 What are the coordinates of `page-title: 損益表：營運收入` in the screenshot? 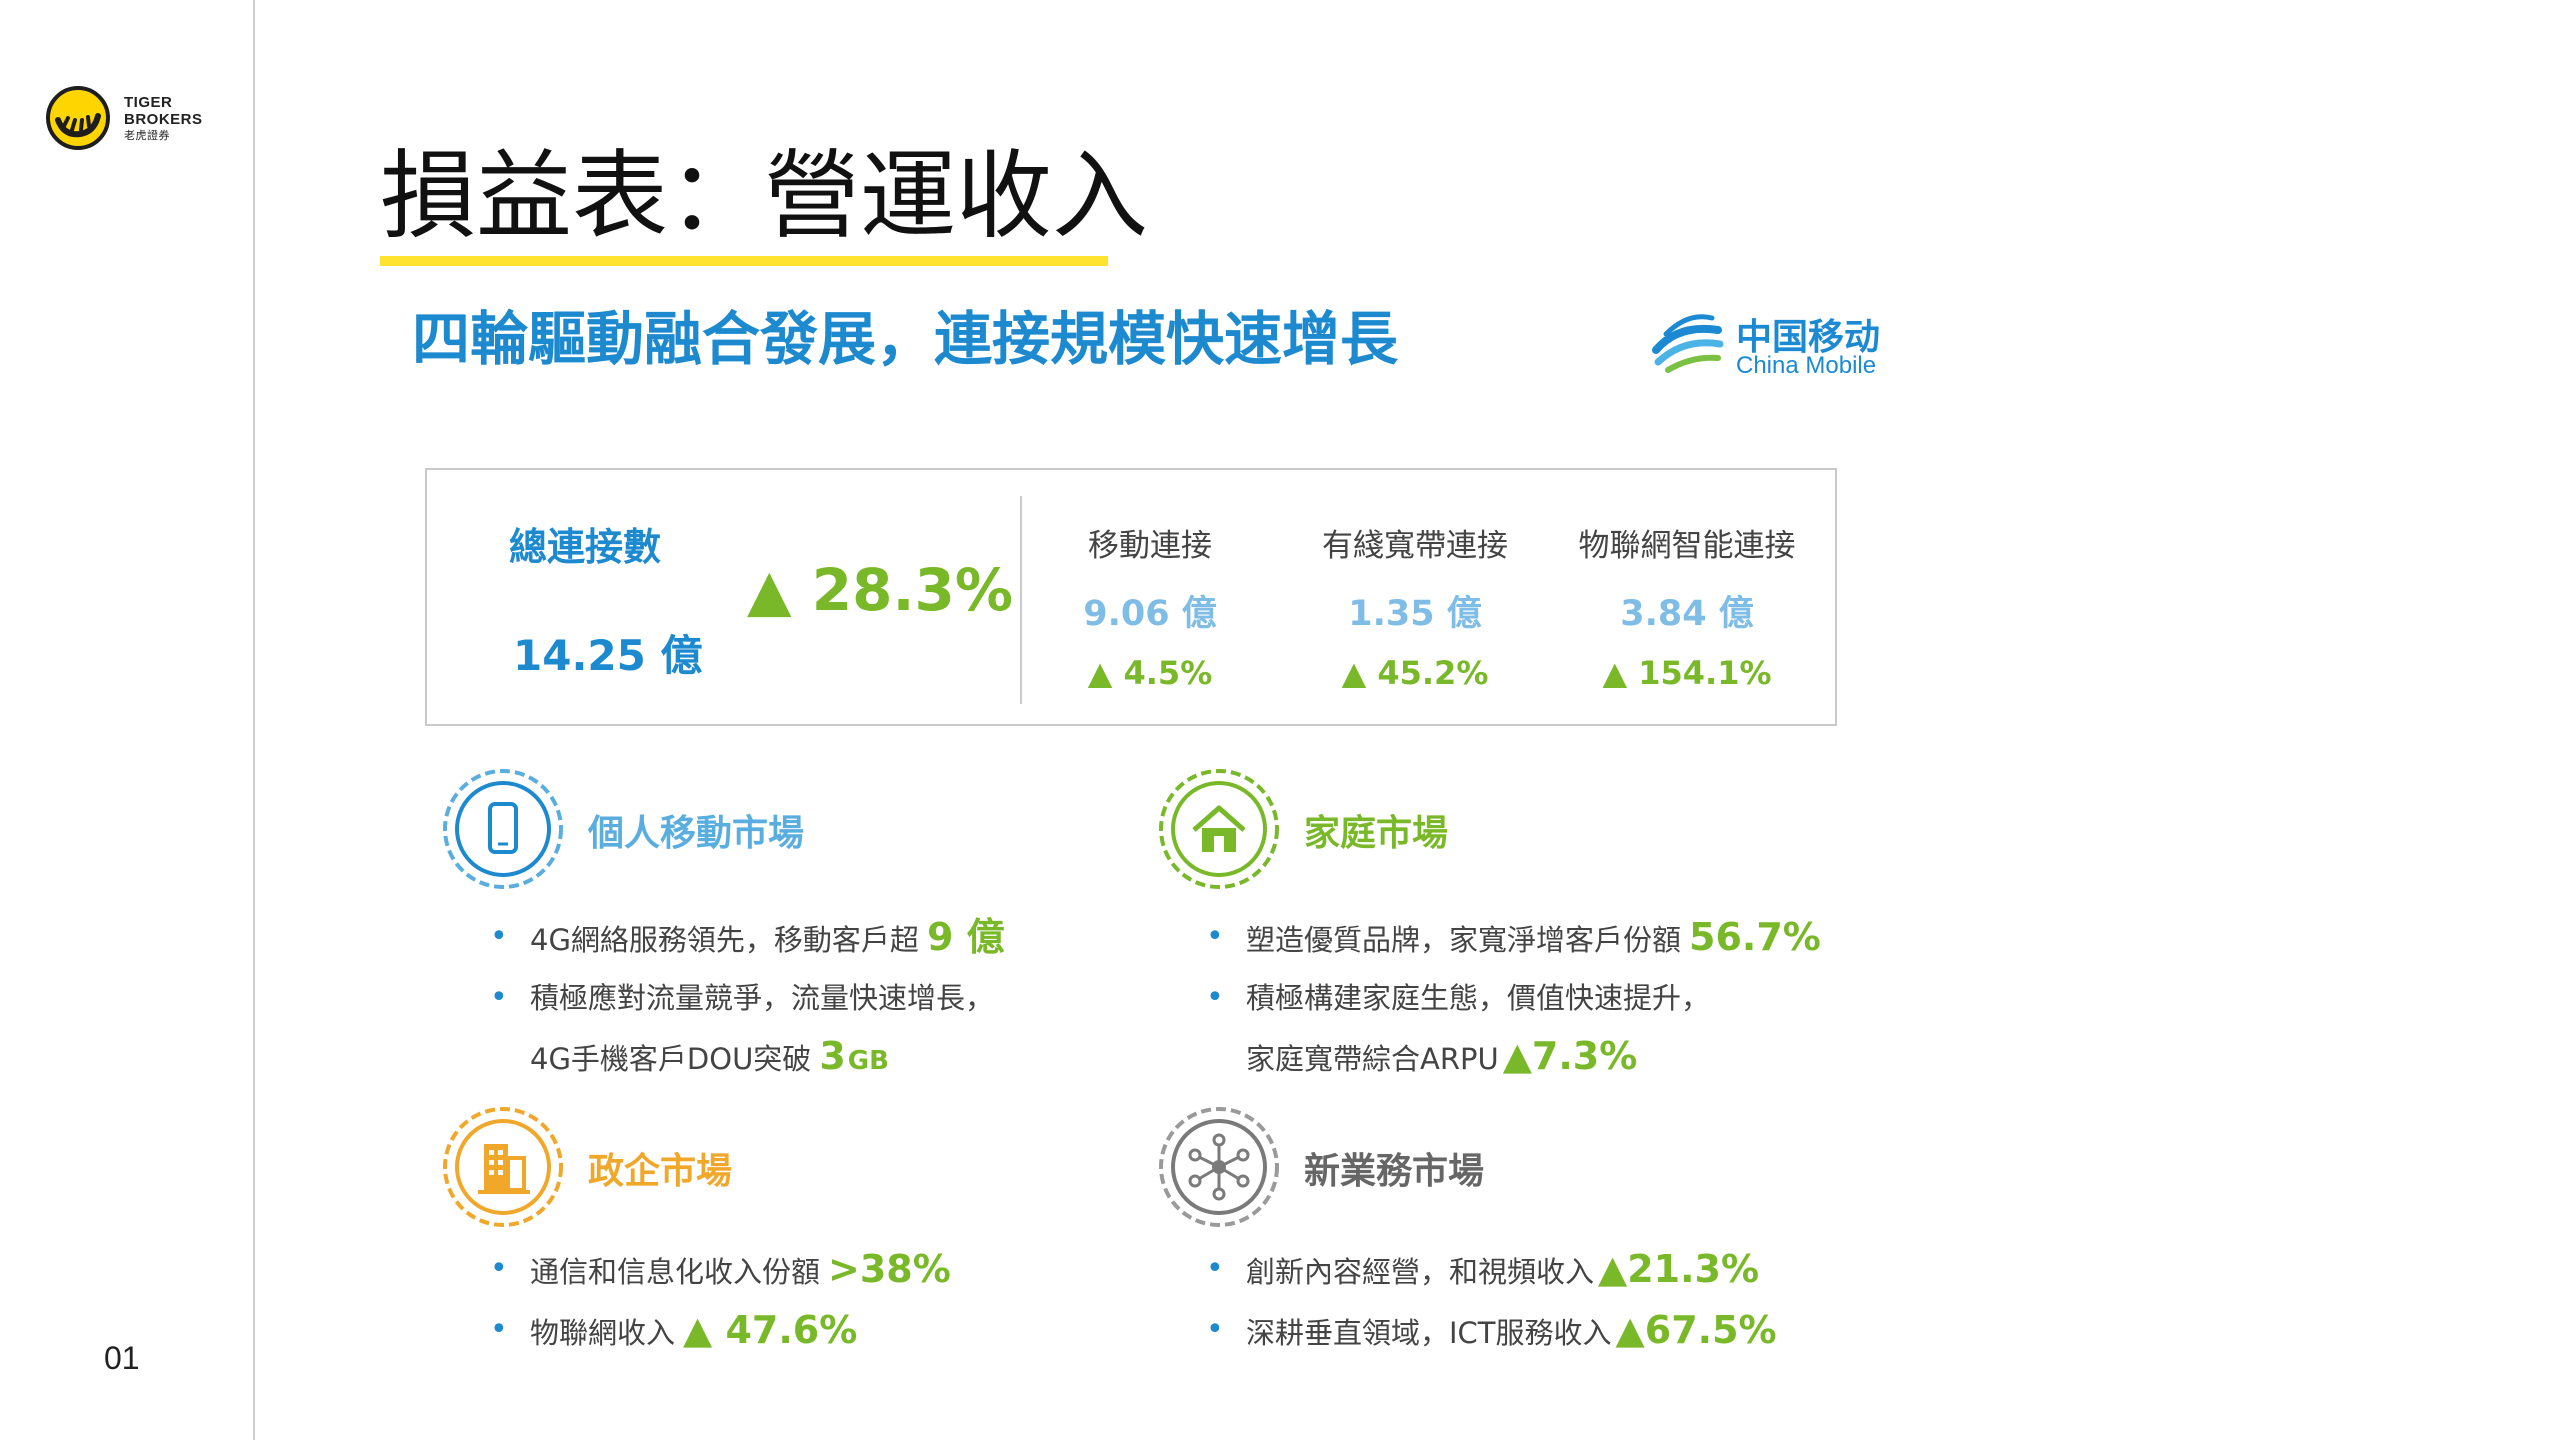 It's located at (764, 196).